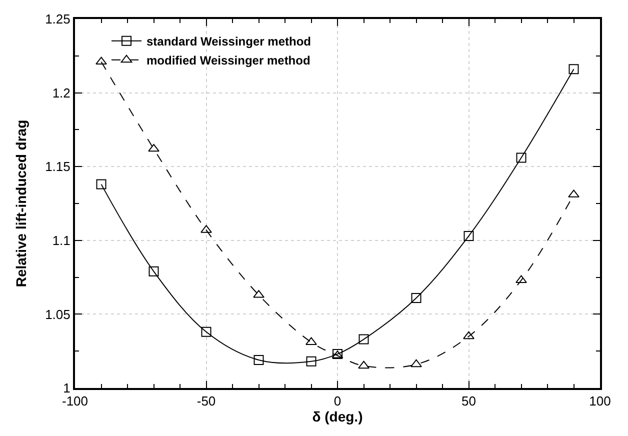 The image size is (628, 436). Describe the element at coordinates (206, 401) in the screenshot. I see `x-tick-label: -50` at that location.